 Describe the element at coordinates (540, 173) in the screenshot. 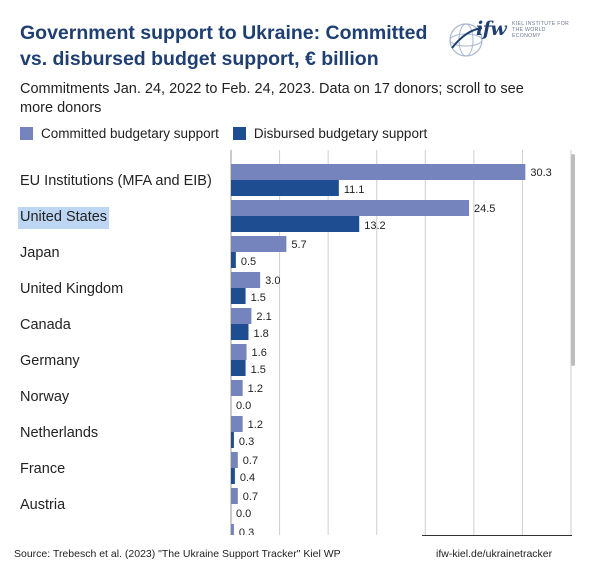

I see `value-label-committed: 30.3` at that location.